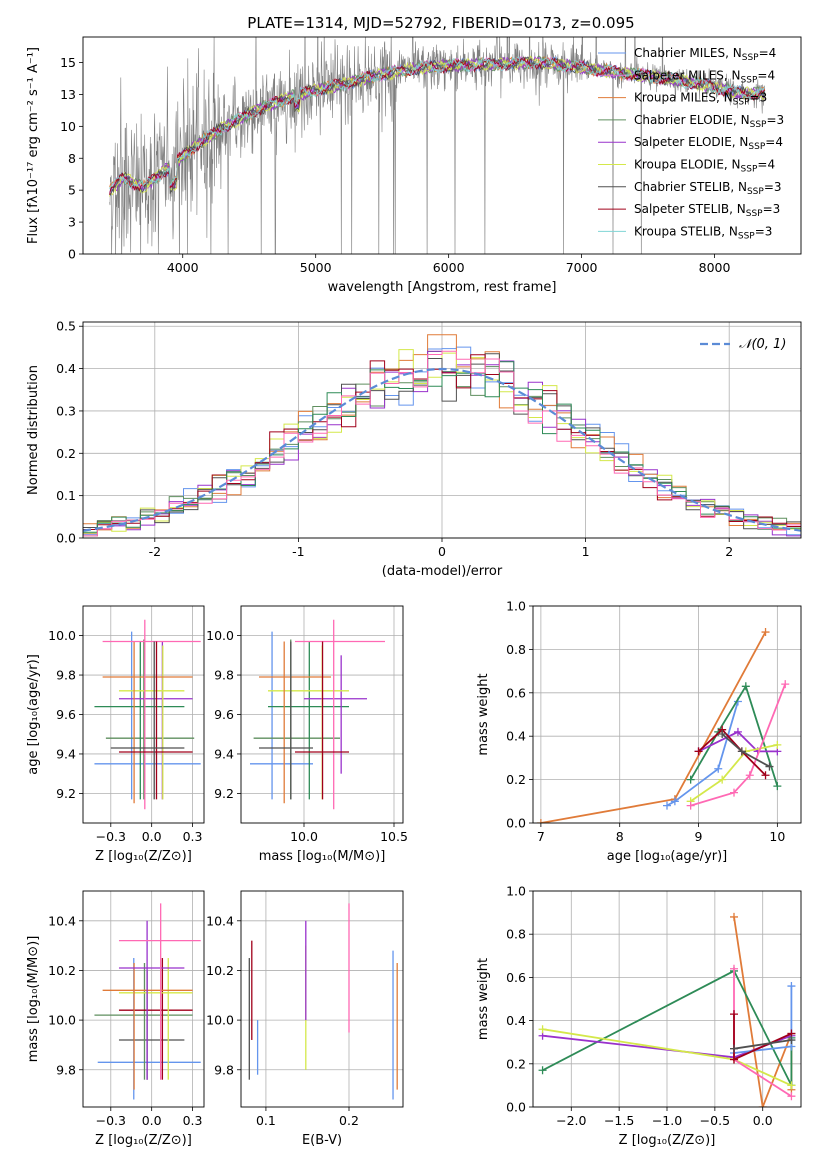  Describe the element at coordinates (224, 714) in the screenshot. I see `mass-age-ytick-label: 9.6` at that location.